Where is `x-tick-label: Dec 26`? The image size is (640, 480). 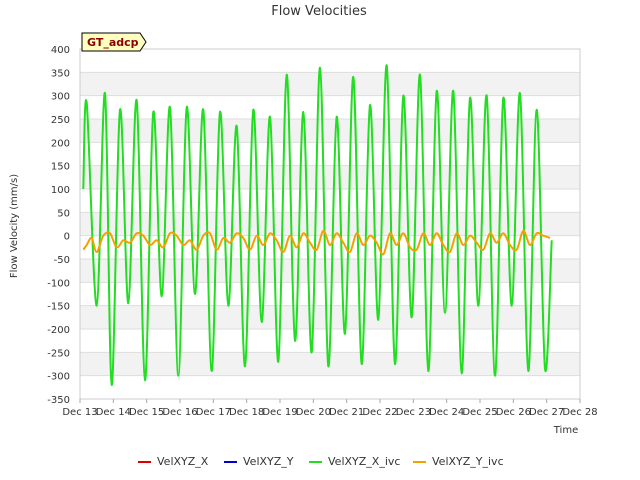
x-tick-label: Dec 26 is located at coordinates (513, 412).